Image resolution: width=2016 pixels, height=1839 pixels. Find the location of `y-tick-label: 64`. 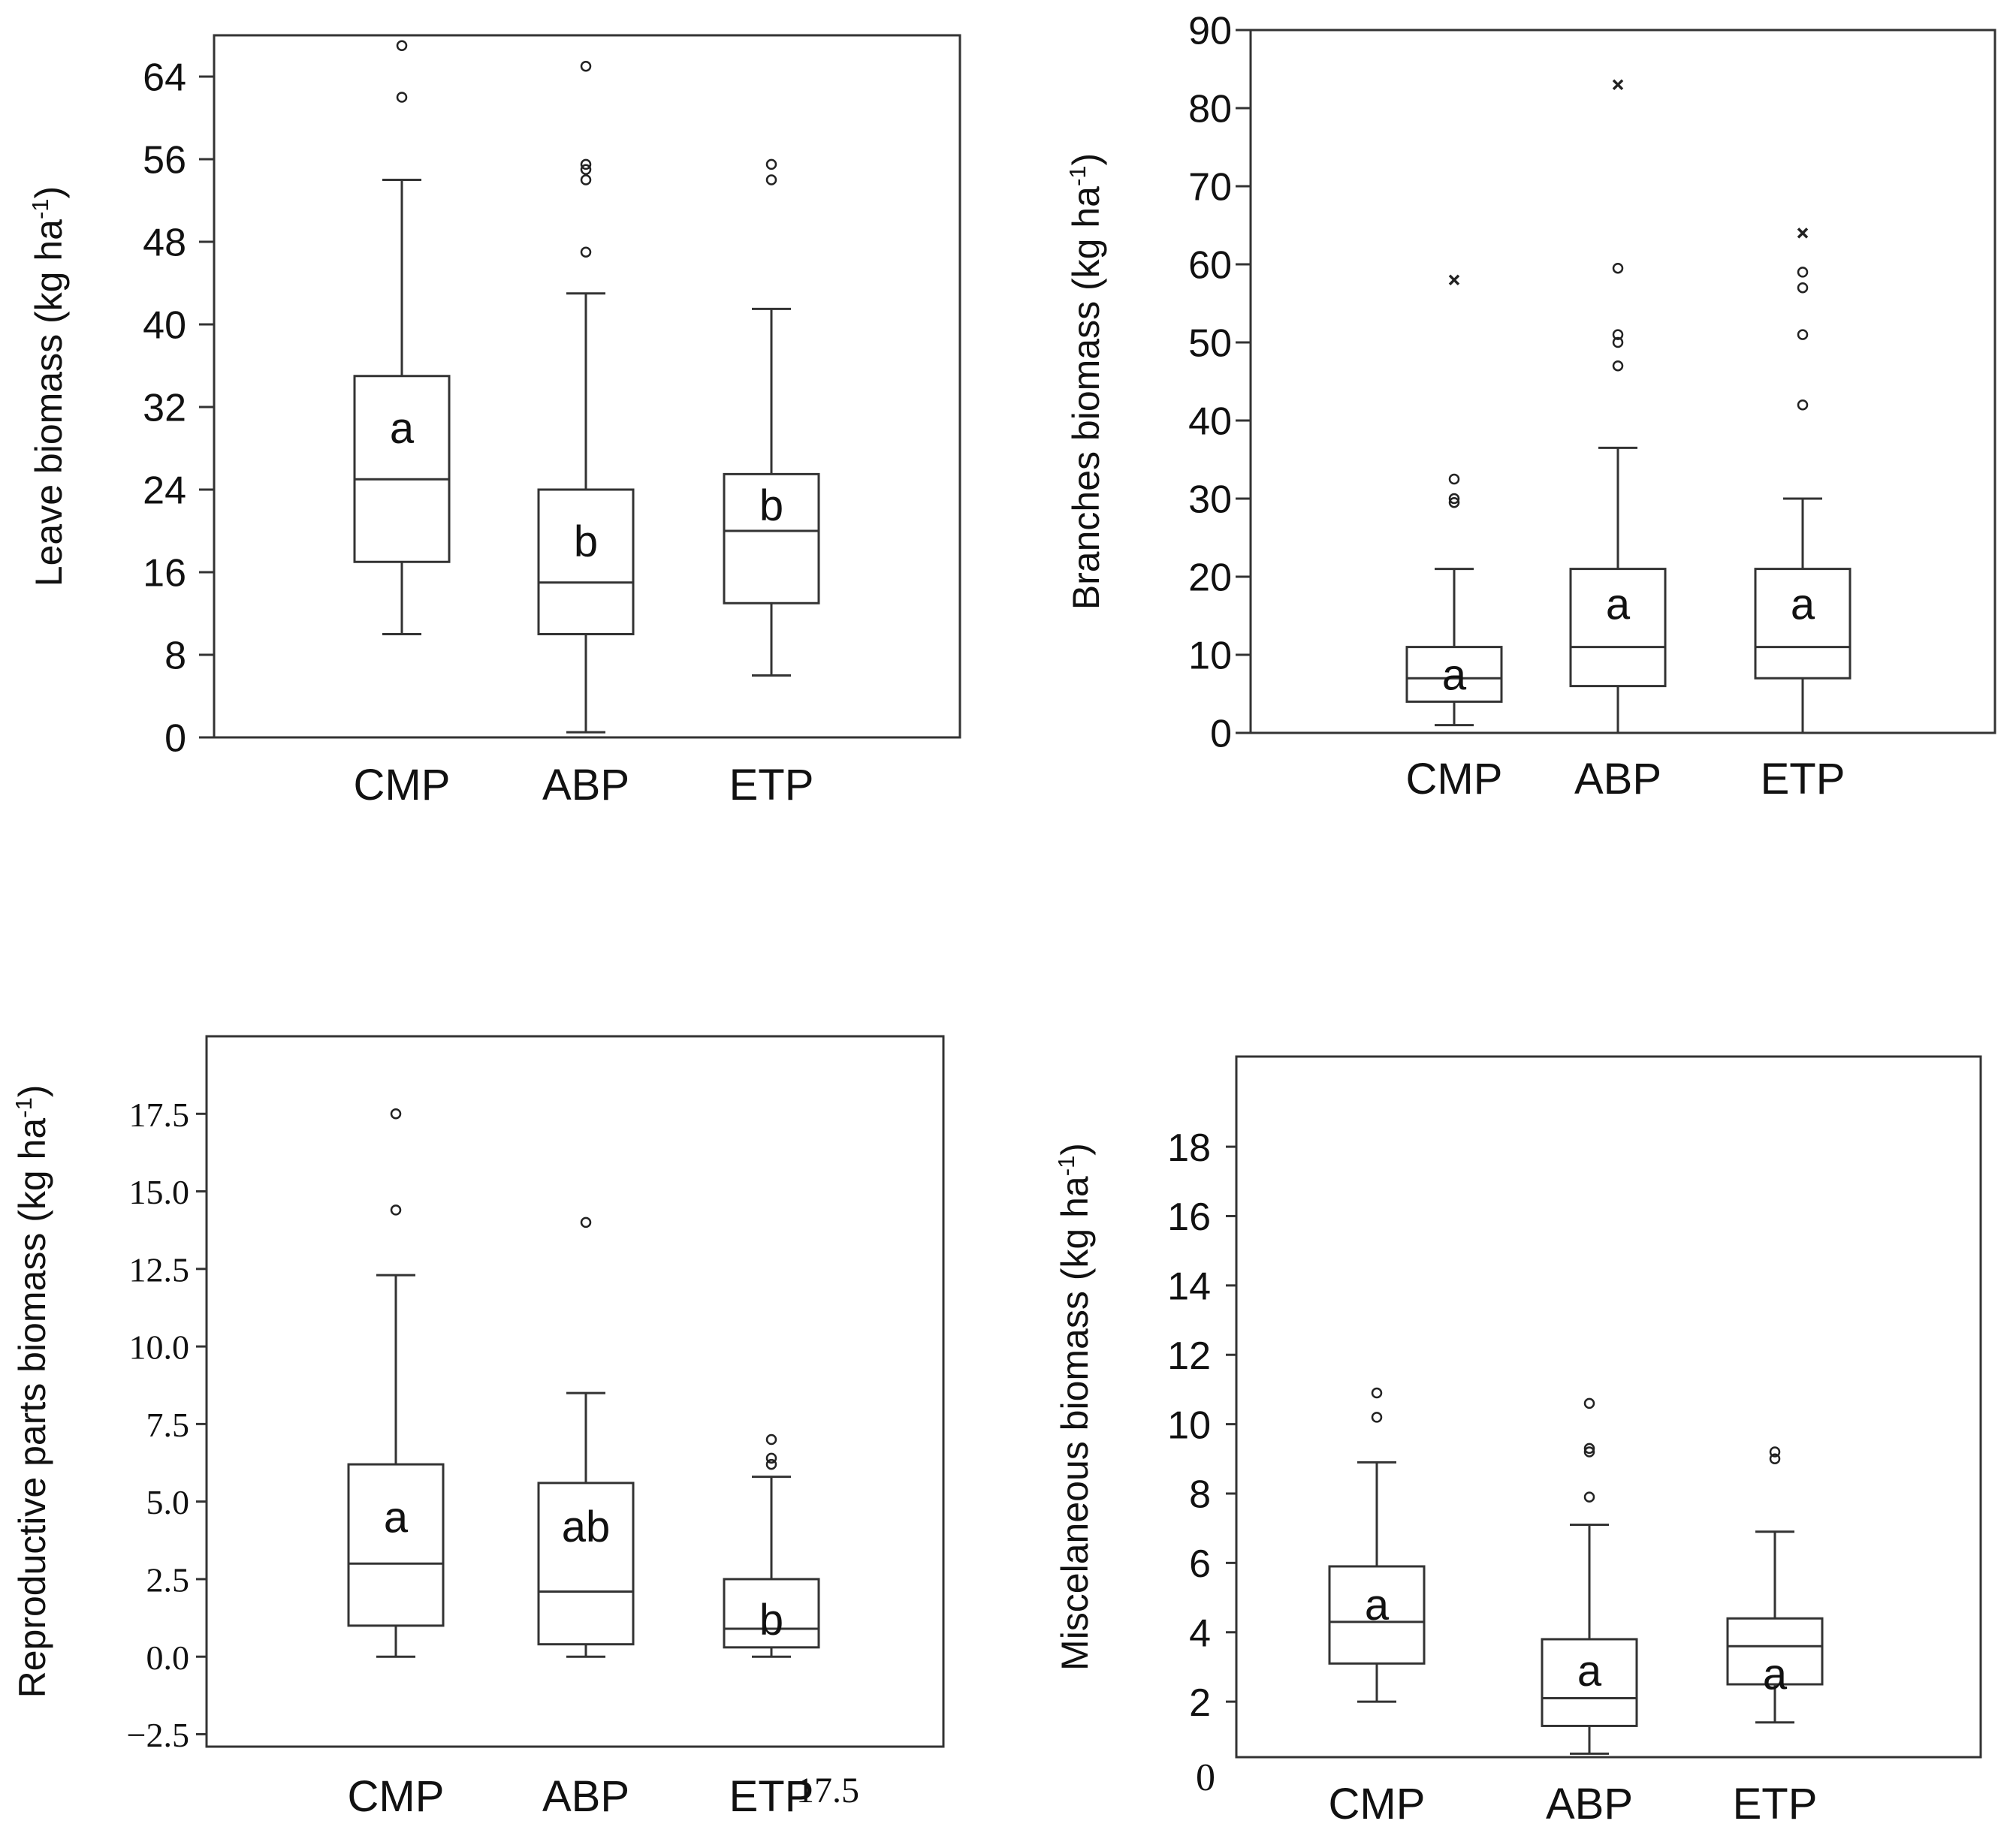

y-tick-label: 64 is located at coordinates (164, 78).